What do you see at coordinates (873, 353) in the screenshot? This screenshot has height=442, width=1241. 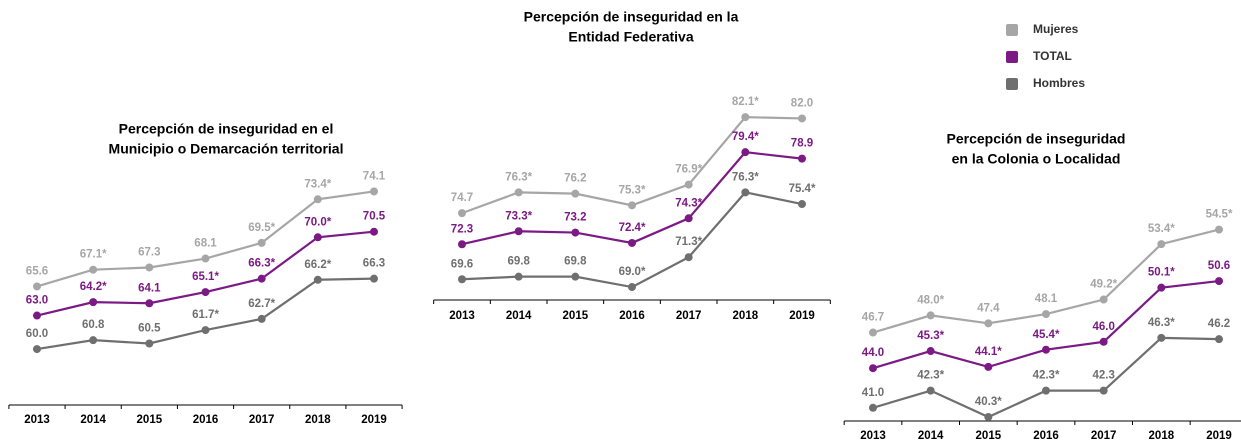 I see `data-label: 44.0` at bounding box center [873, 353].